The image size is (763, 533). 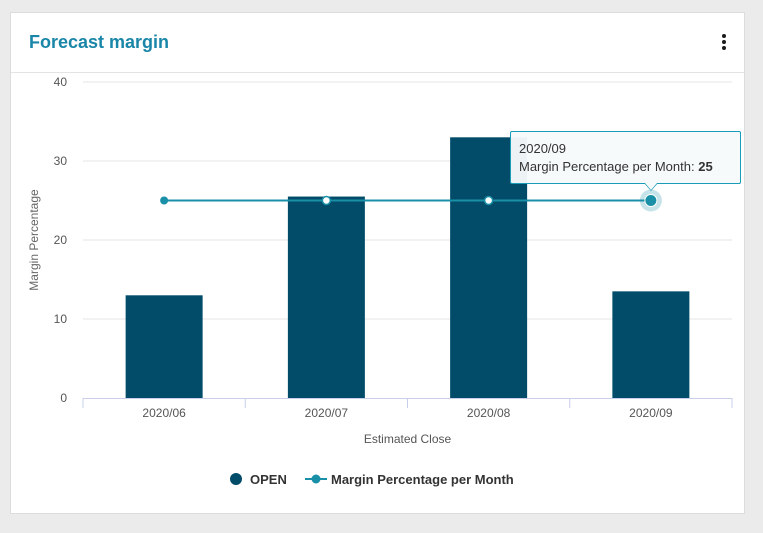 I want to click on y-tick-label: 40, so click(x=61, y=82).